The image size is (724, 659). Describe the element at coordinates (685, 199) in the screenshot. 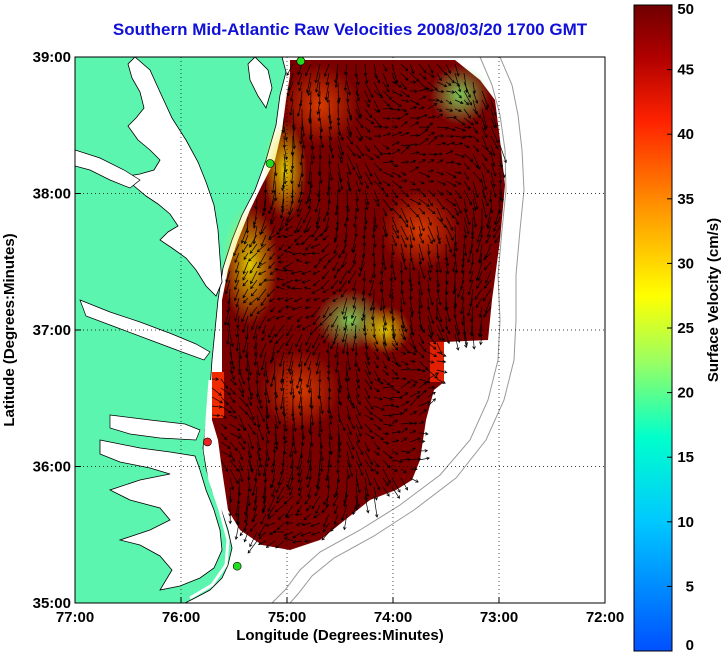

I see `colorbar-tick-label: 35` at that location.